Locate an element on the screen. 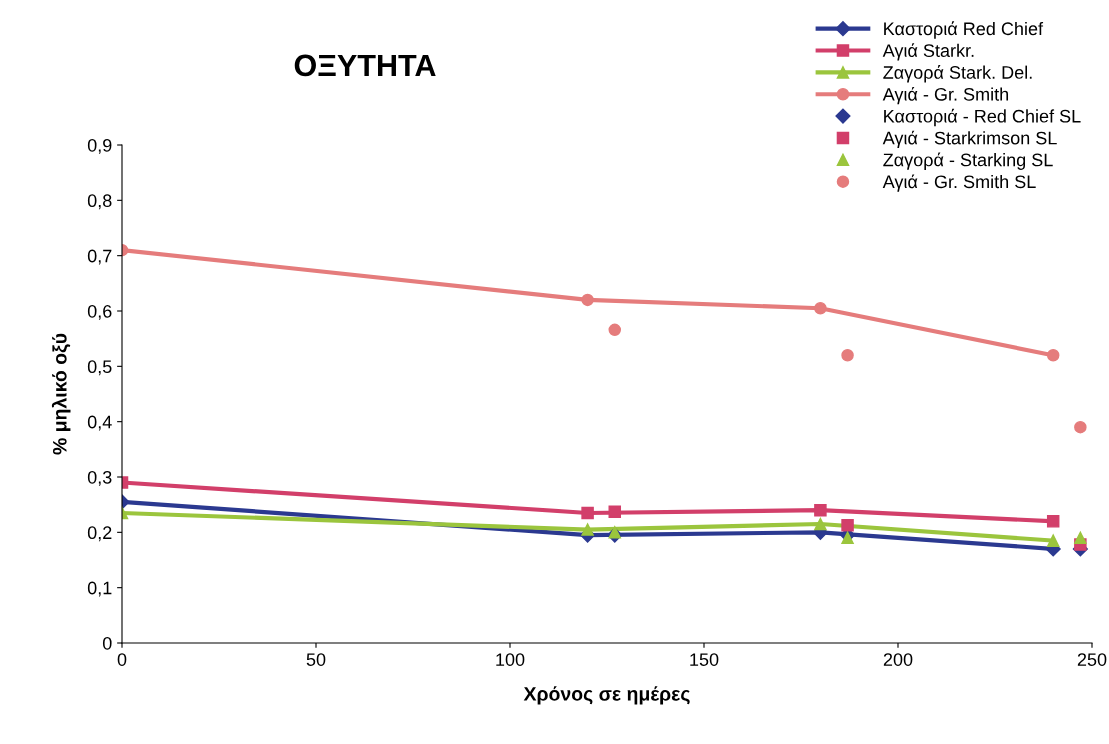 Image resolution: width=1109 pixels, height=744 pixels. y-tick-label: 0,4 is located at coordinates (99, 423).